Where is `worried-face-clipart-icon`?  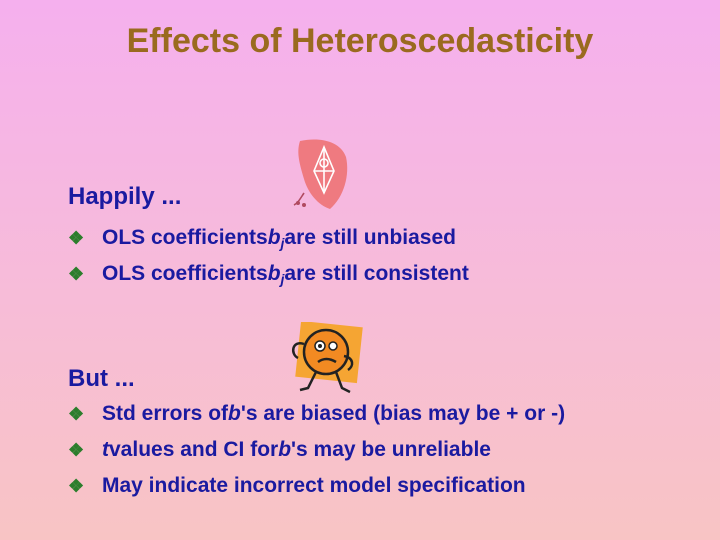
worried-face-clipart-icon is located at coordinates (327, 358).